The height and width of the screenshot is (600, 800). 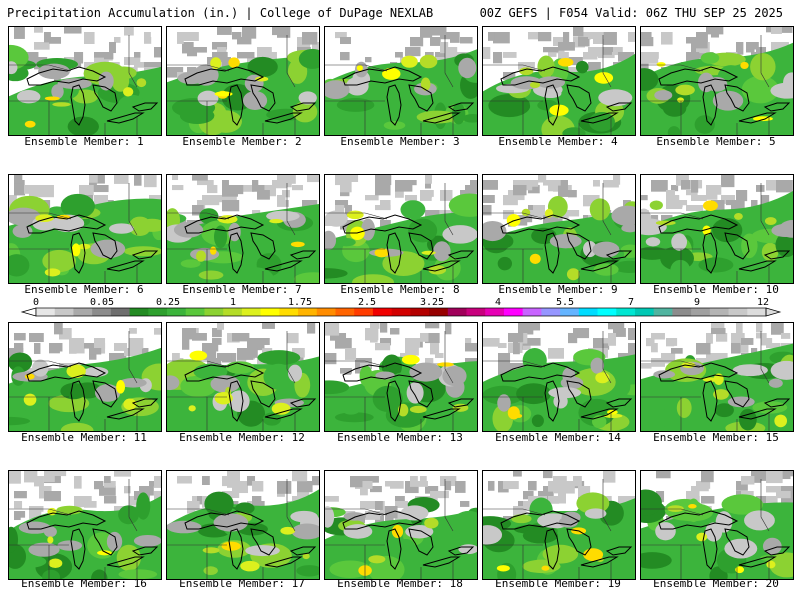 I want to click on ensemble-member-label: Ensemble Member: 15, so click(x=716, y=437).